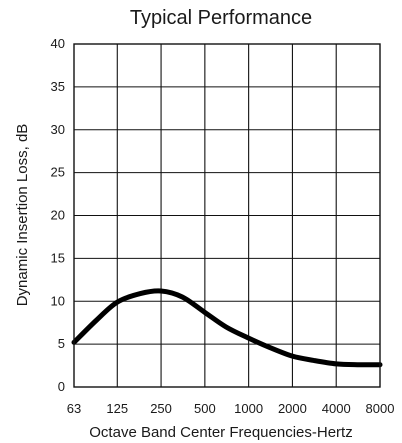 The height and width of the screenshot is (443, 402). I want to click on y-tick-label: 15, so click(58, 257).